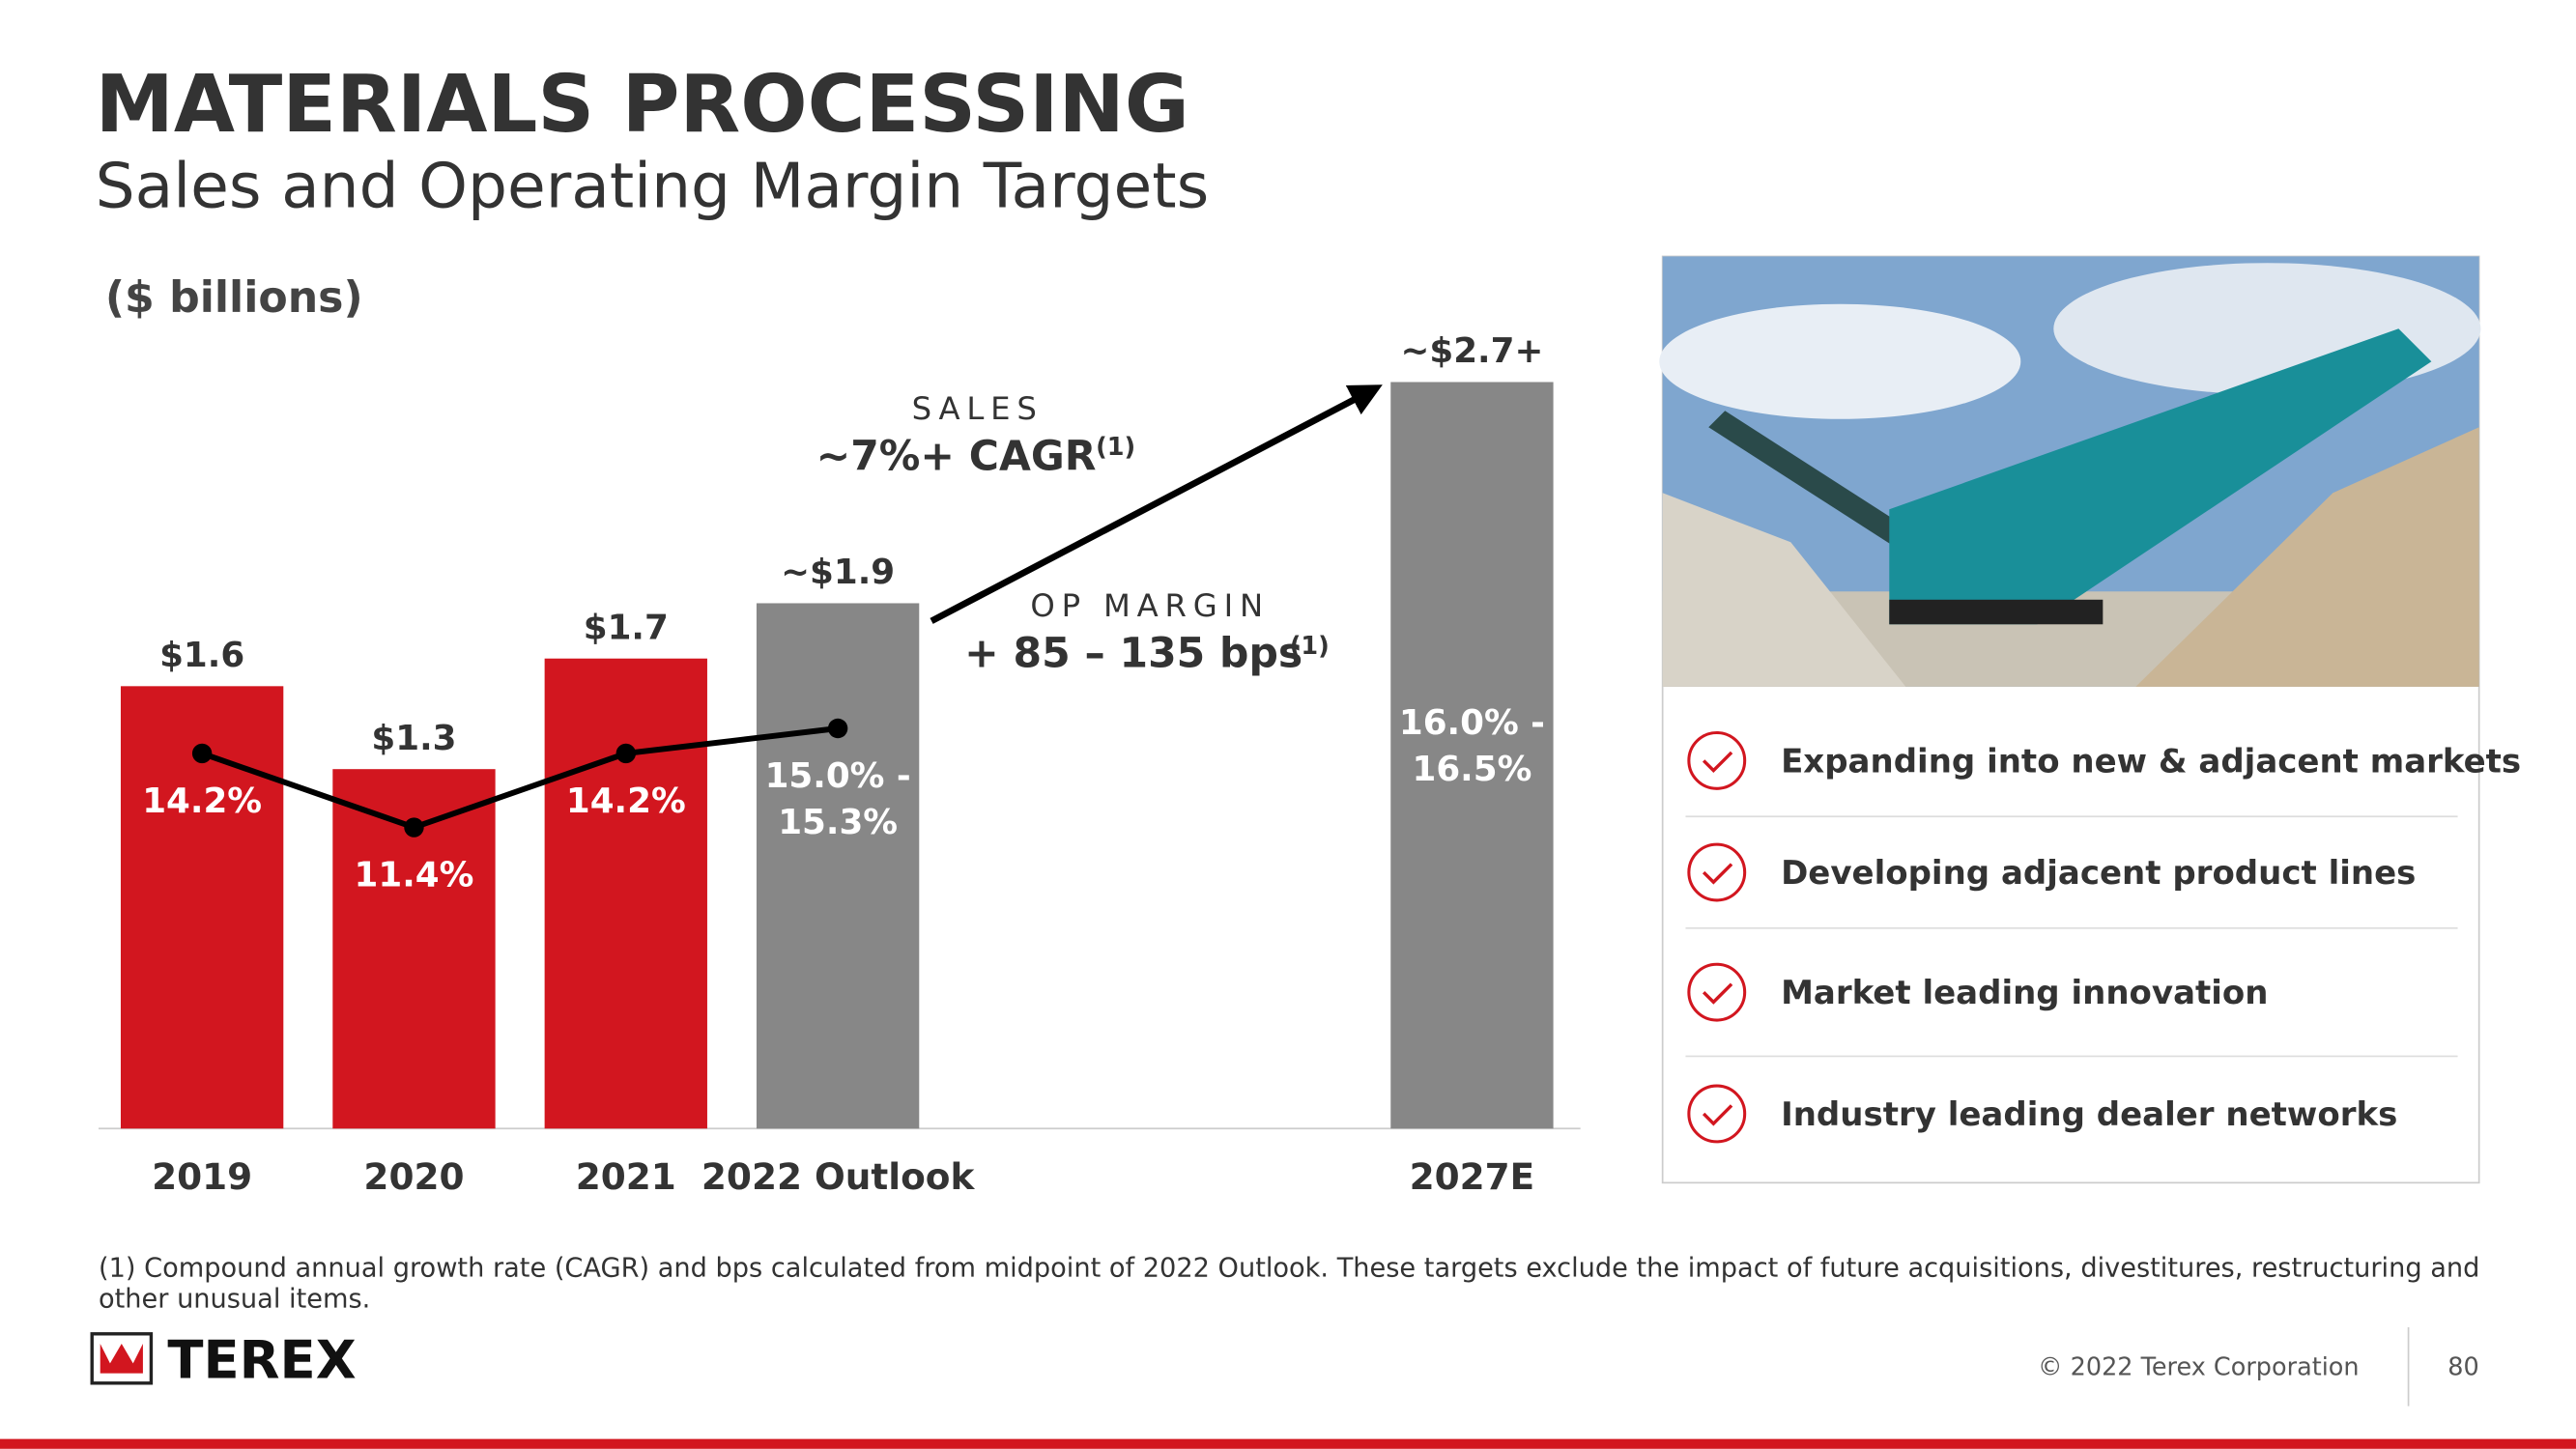 This screenshot has width=2576, height=1449. I want to click on panel-item: Expanding into new & adjacent markets, so click(2151, 761).